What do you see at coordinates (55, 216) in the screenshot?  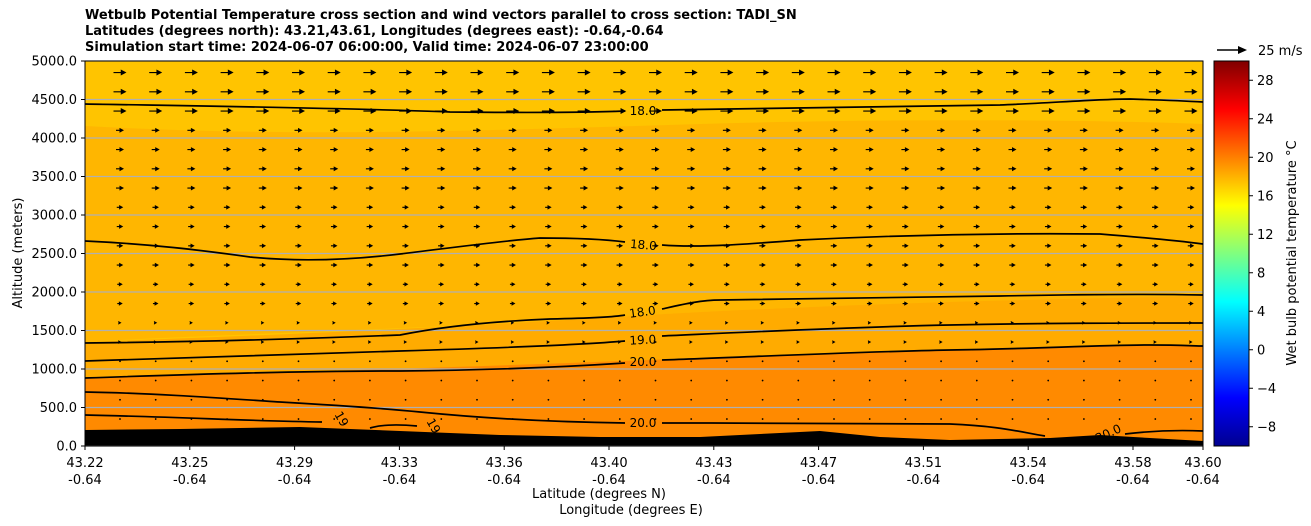 I see `y-tick-label: 3000.0` at bounding box center [55, 216].